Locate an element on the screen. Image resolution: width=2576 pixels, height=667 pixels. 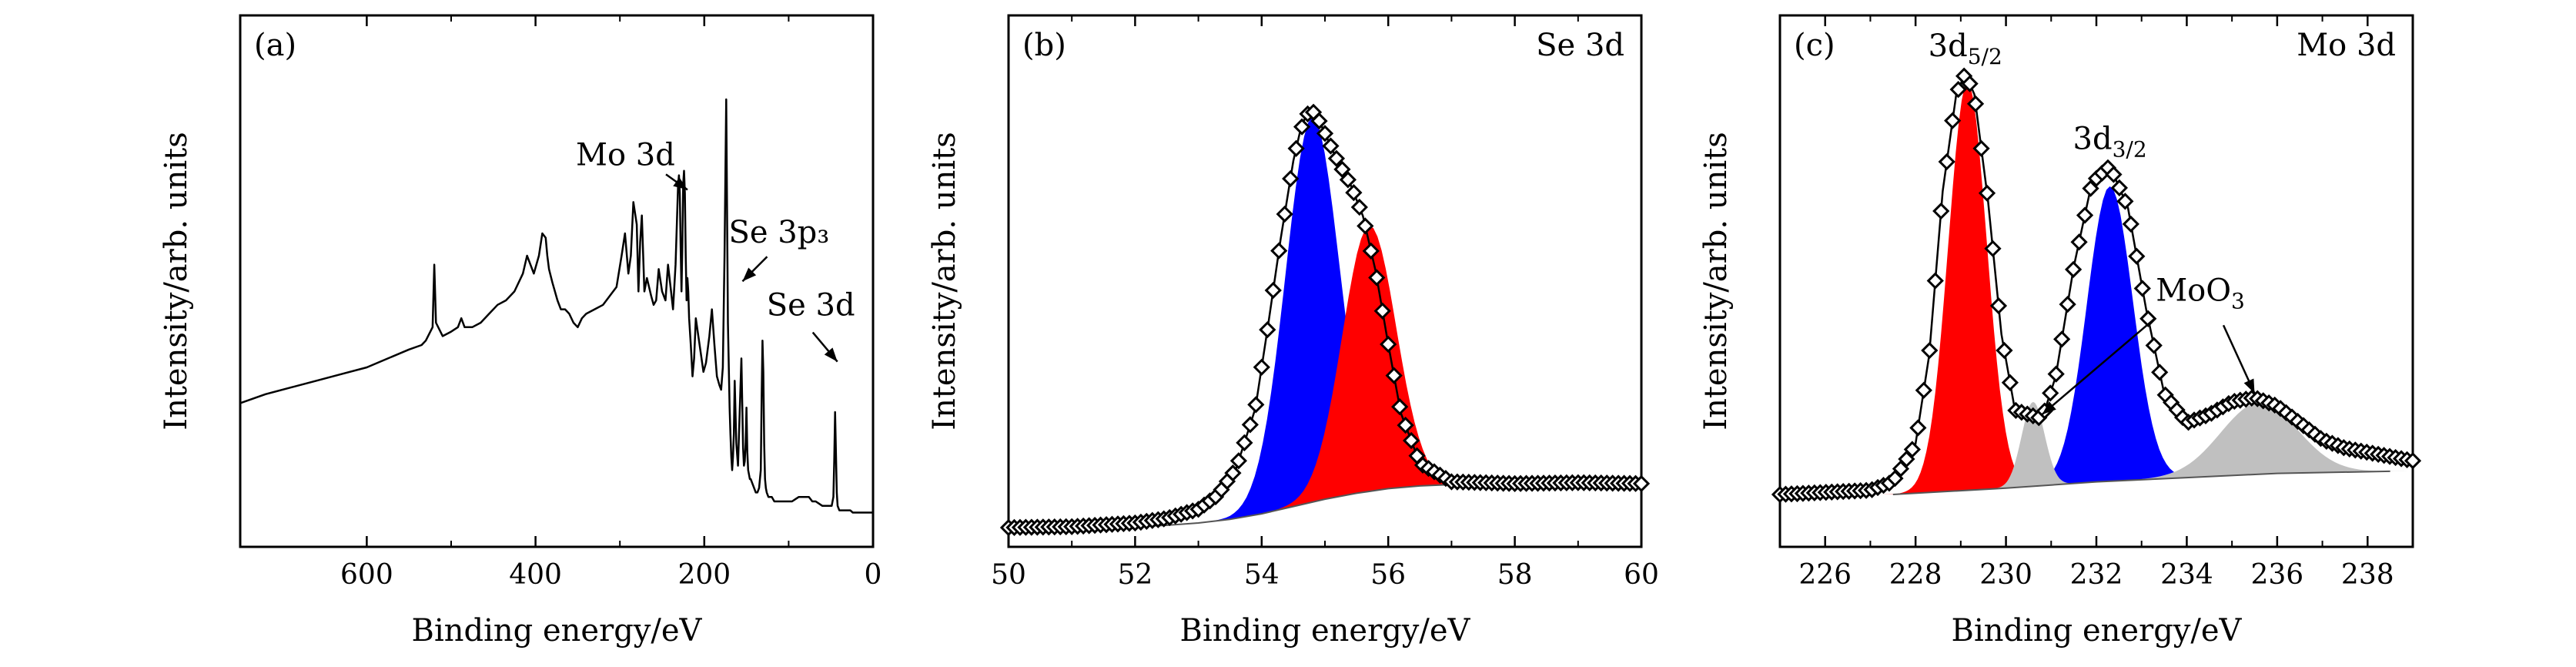
x-tick-label: 226 is located at coordinates (1825, 575).